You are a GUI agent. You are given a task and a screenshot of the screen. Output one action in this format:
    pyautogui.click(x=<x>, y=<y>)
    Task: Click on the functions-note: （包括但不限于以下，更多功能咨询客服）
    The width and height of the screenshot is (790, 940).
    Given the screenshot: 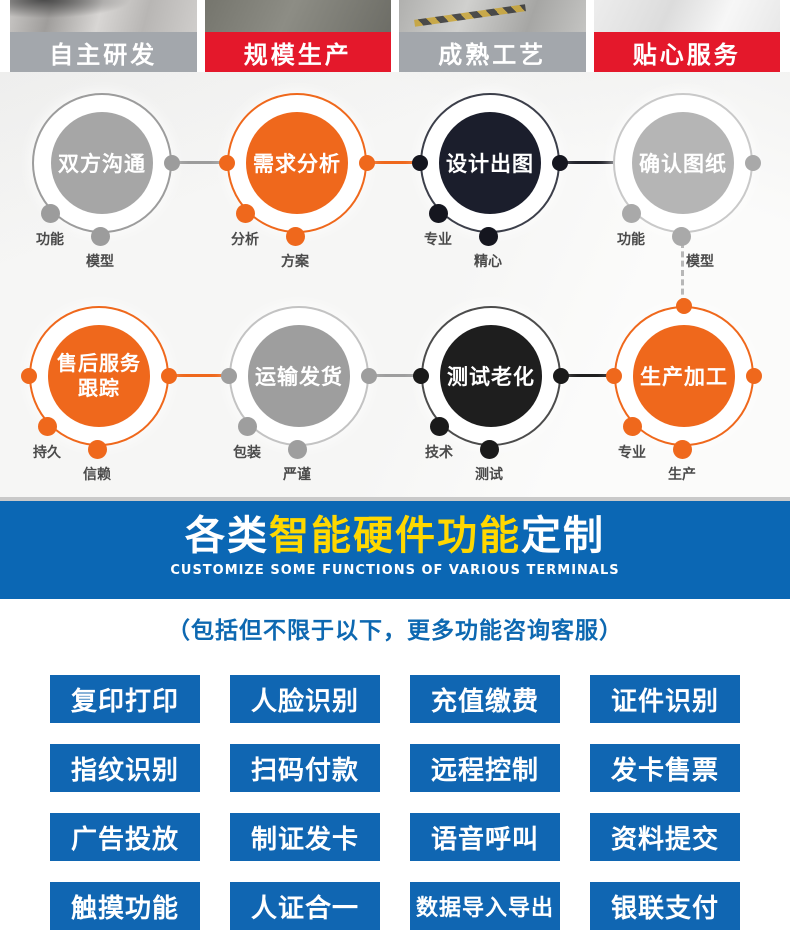 What is the action you would take?
    pyautogui.click(x=395, y=631)
    